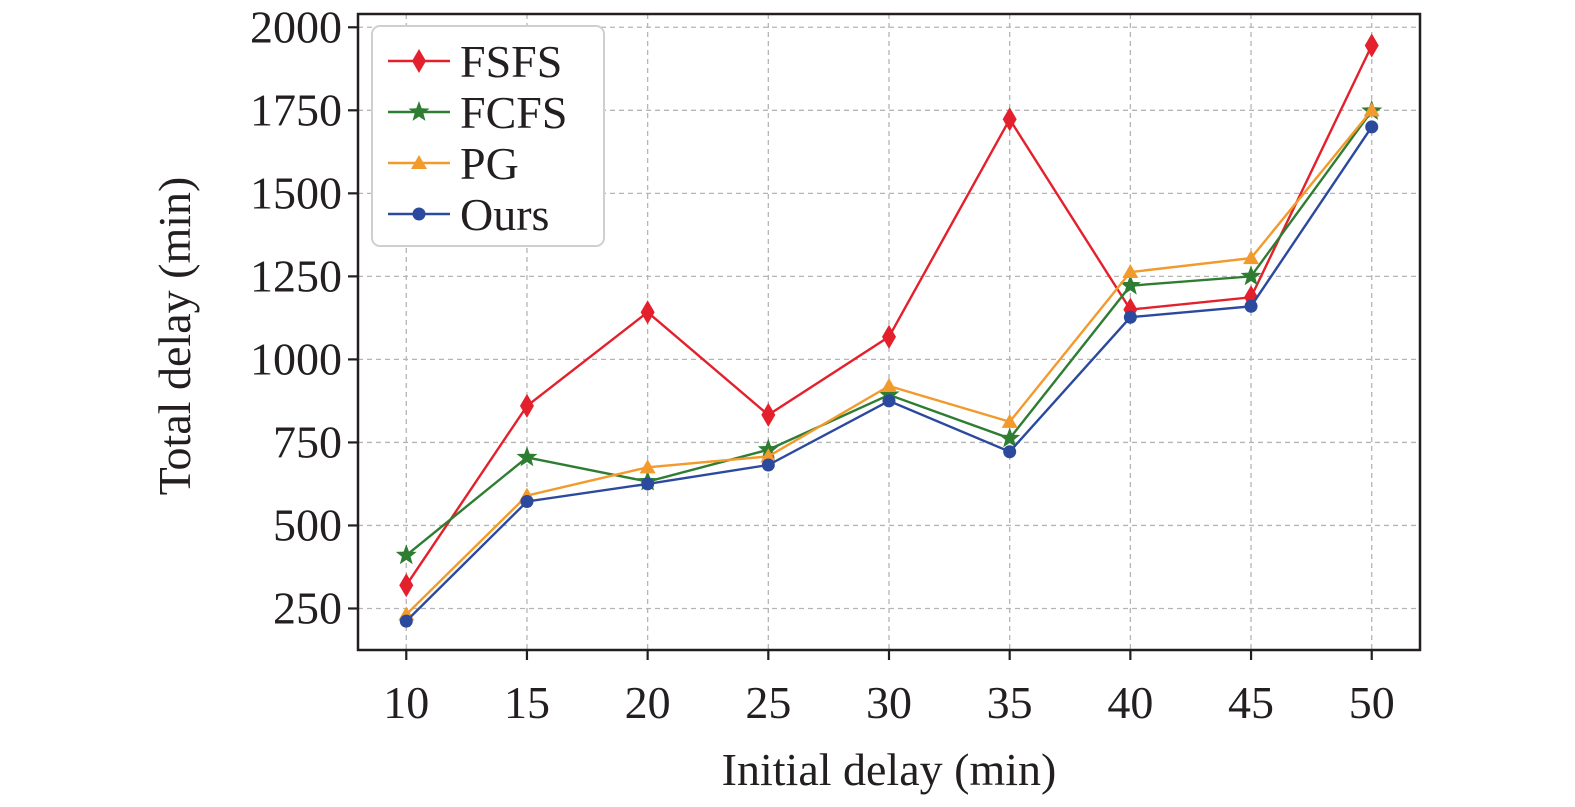  Describe the element at coordinates (296, 192) in the screenshot. I see `y-tick-label: 1500` at that location.